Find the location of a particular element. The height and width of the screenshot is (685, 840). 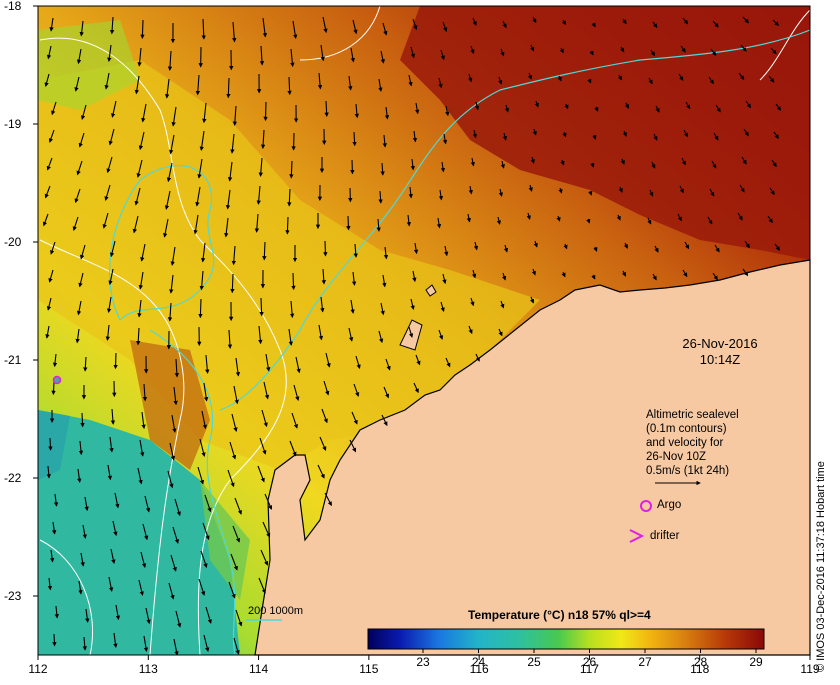

argo-legend-label: Argo is located at coordinates (669, 505).